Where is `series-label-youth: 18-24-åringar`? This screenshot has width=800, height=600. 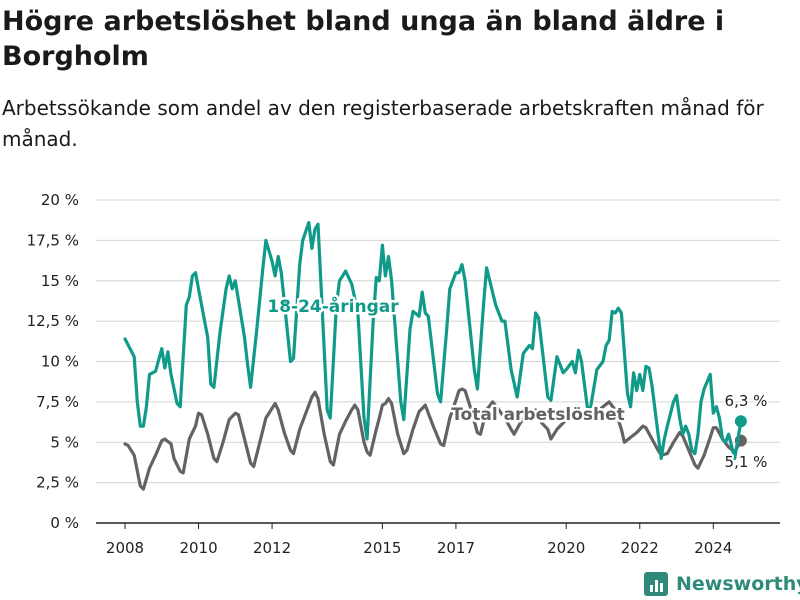
series-label-youth: 18-24-åringar is located at coordinates (333, 306).